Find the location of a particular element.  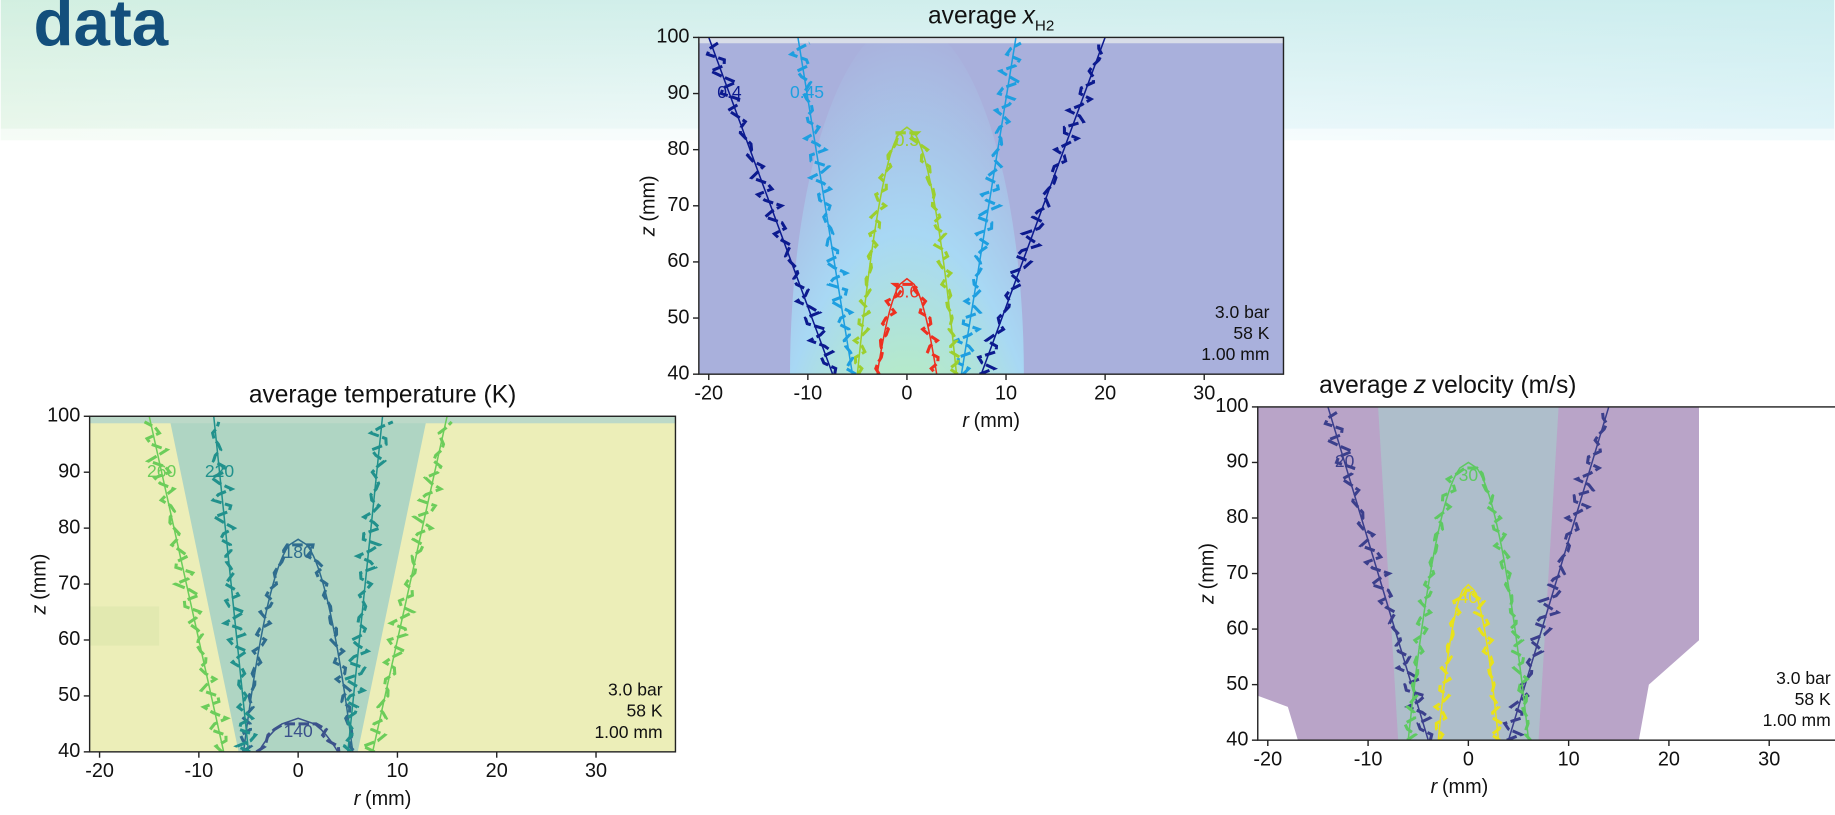

contour-label: 0.4 is located at coordinates (729, 92).